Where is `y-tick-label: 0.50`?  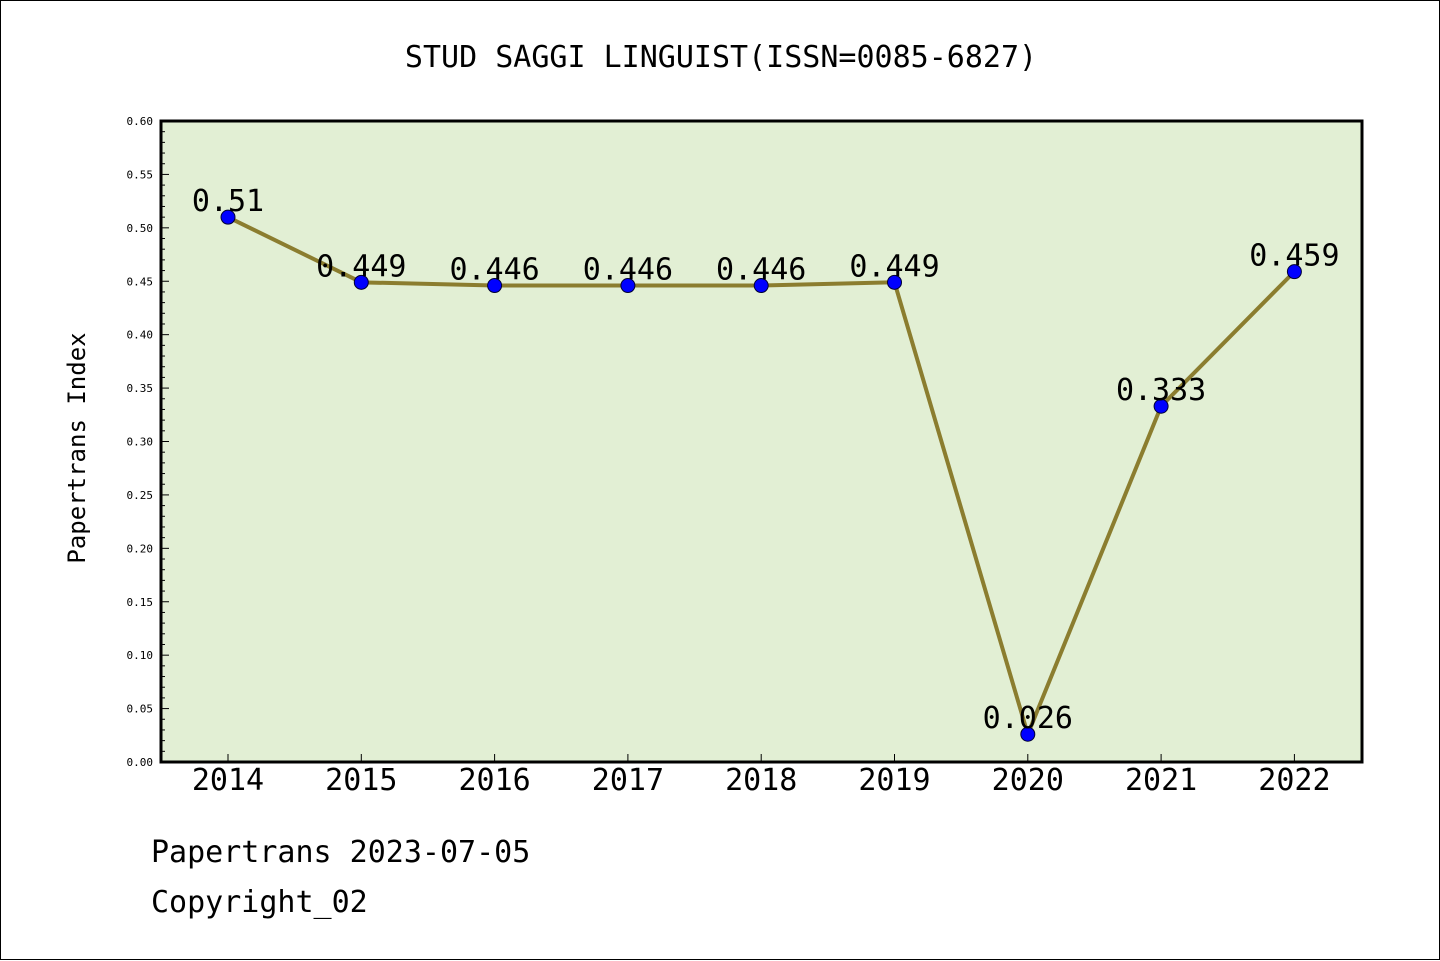
y-tick-label: 0.50 is located at coordinates (140, 228).